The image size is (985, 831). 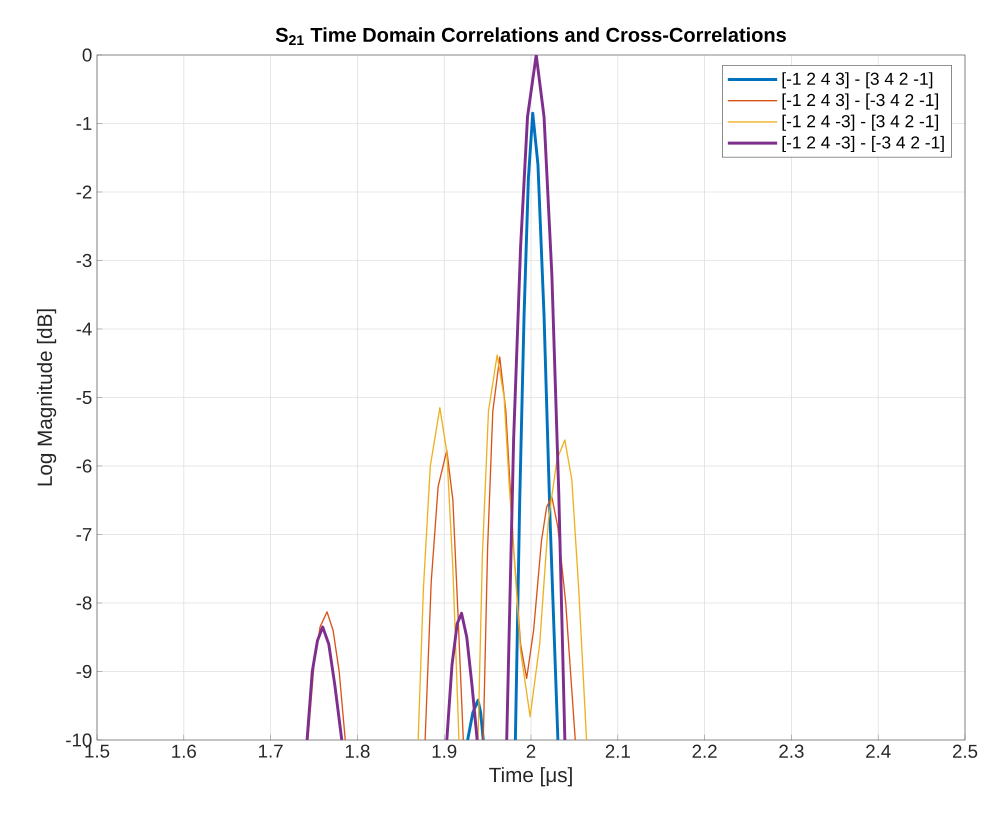 What do you see at coordinates (704, 751) in the screenshot?
I see `x-tick-label: 2.2` at bounding box center [704, 751].